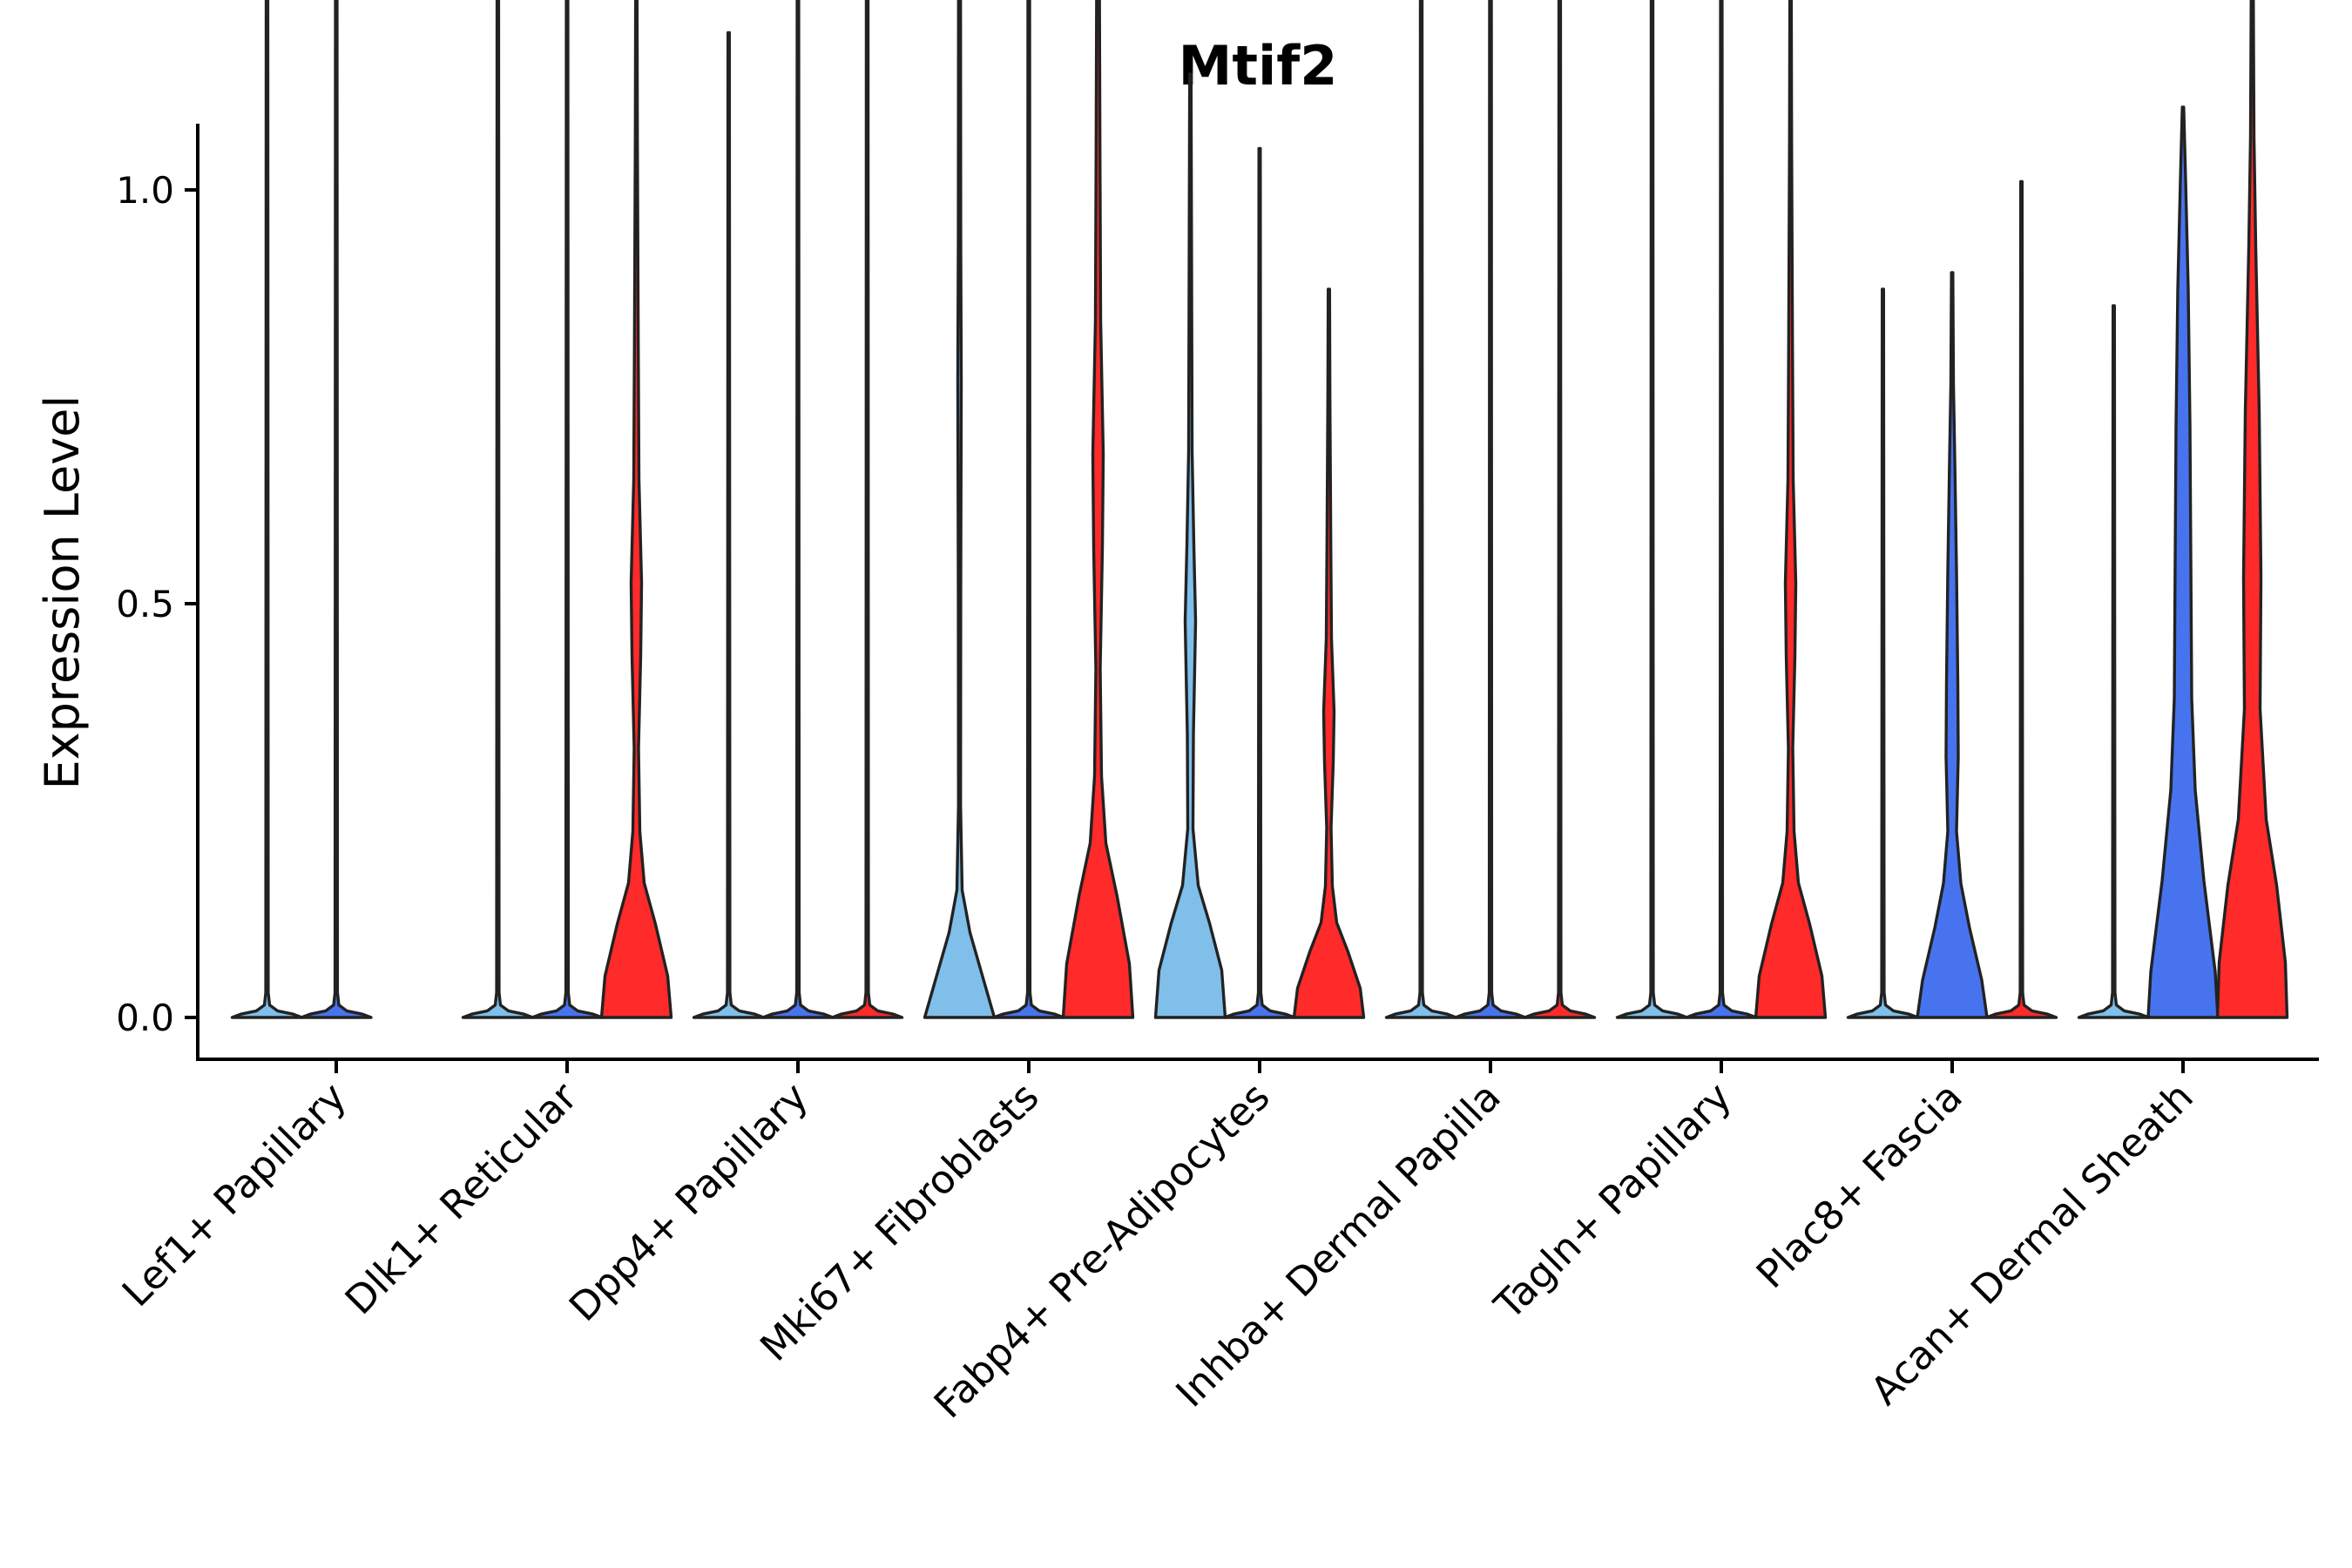 The width and height of the screenshot is (2352, 1568). Describe the element at coordinates (1258, 66) in the screenshot. I see `chart-title: Mtif2` at that location.